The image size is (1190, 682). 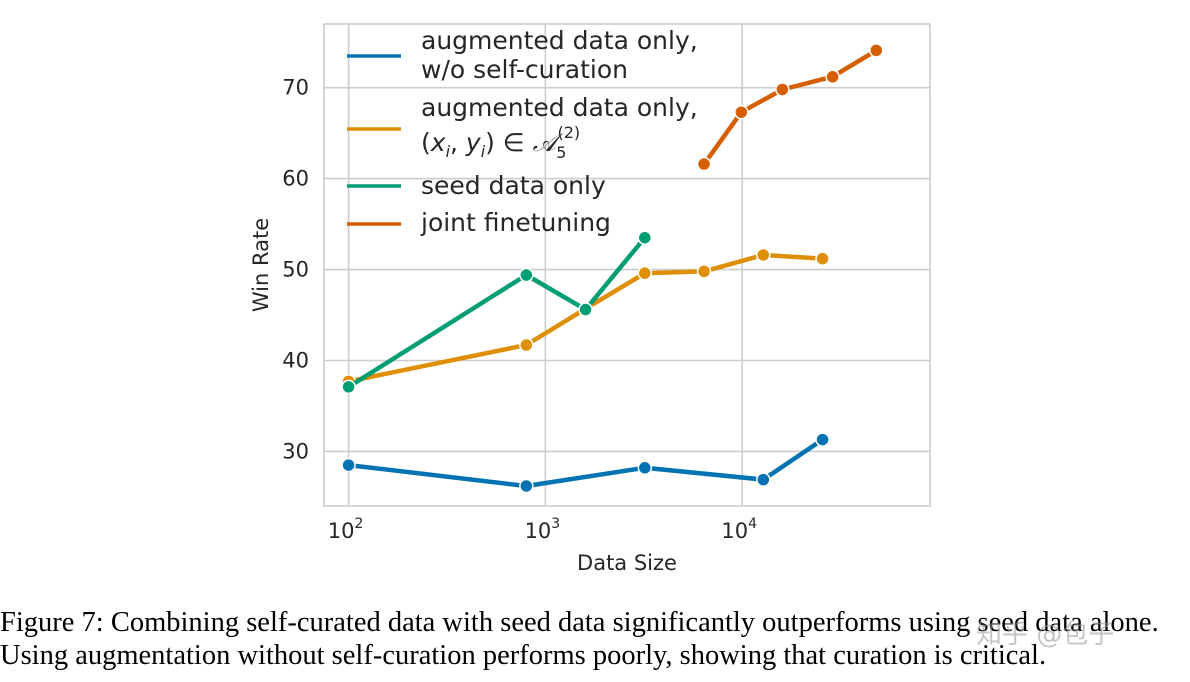 I want to click on watermark: 知乎 @包子, so click(x=1045, y=635).